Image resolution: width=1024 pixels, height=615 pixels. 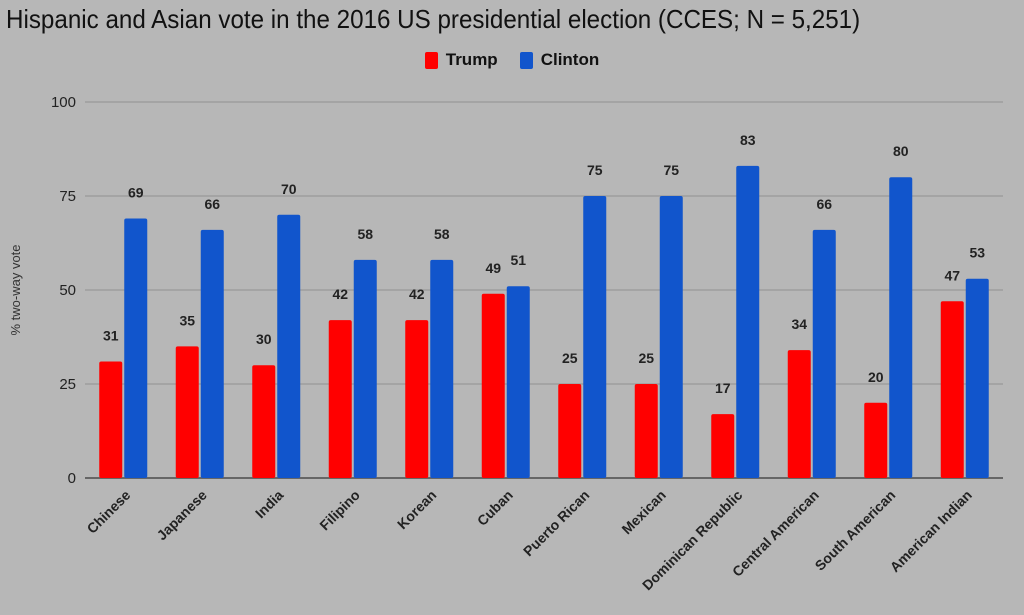 What do you see at coordinates (493, 268) in the screenshot?
I see `data-label-trump: 49` at bounding box center [493, 268].